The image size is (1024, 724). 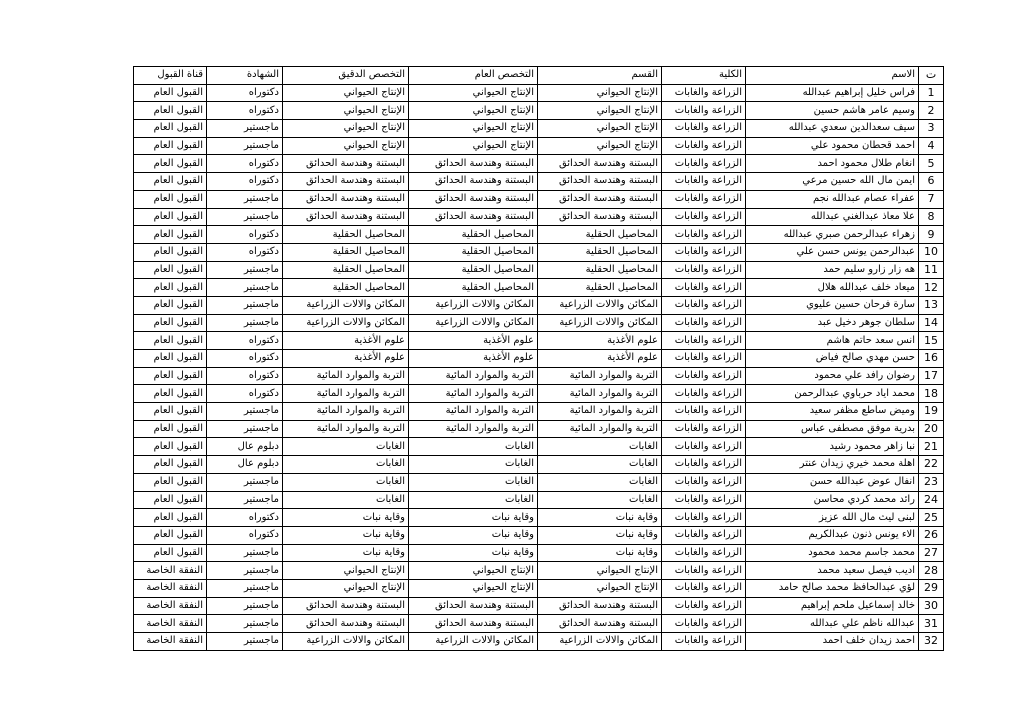 What do you see at coordinates (832, 181) in the screenshot?
I see `table-cell: ايمن مال الله حسين مرعي` at bounding box center [832, 181].